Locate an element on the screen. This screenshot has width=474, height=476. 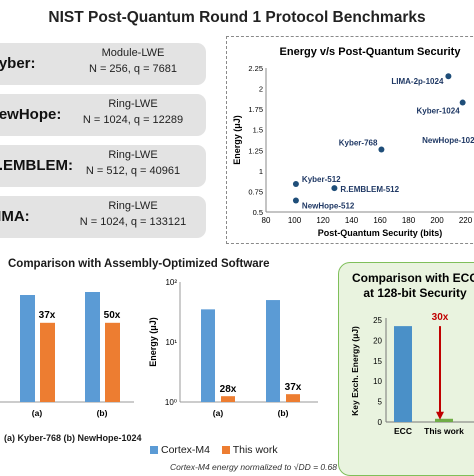
scatter-y-axis-label: Energy (μJ) is located at coordinates (237, 140).